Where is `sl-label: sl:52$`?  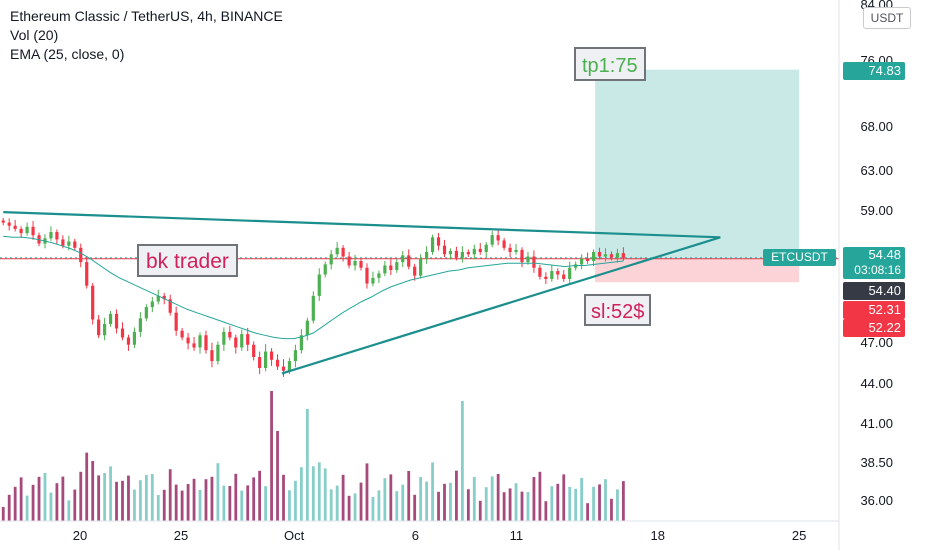
sl-label: sl:52$ is located at coordinates (618, 310).